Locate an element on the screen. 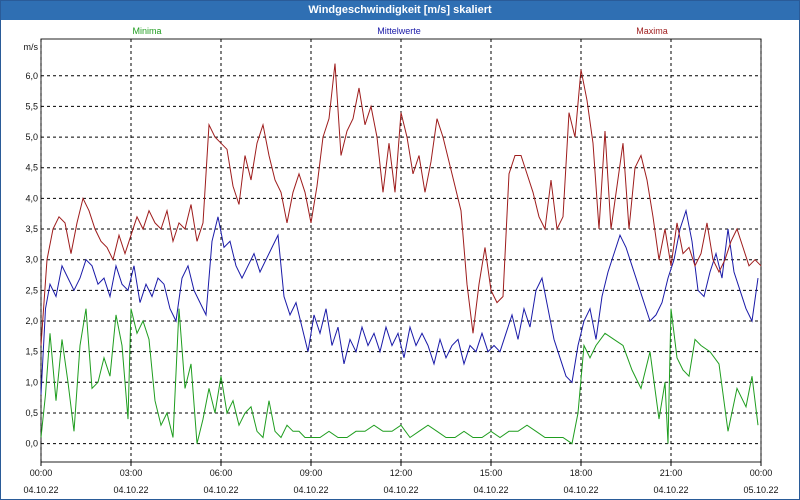 This screenshot has height=500, width=800. y-tick-label: 0,0 is located at coordinates (31, 444).